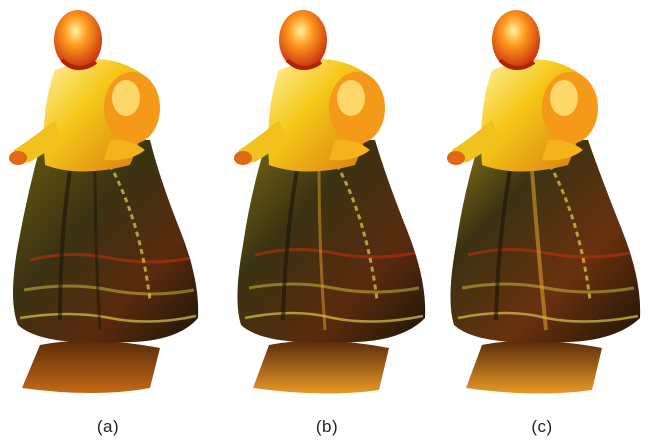 The height and width of the screenshot is (440, 650). Describe the element at coordinates (542, 426) in the screenshot. I see `panel-c-caption: (c)` at that location.